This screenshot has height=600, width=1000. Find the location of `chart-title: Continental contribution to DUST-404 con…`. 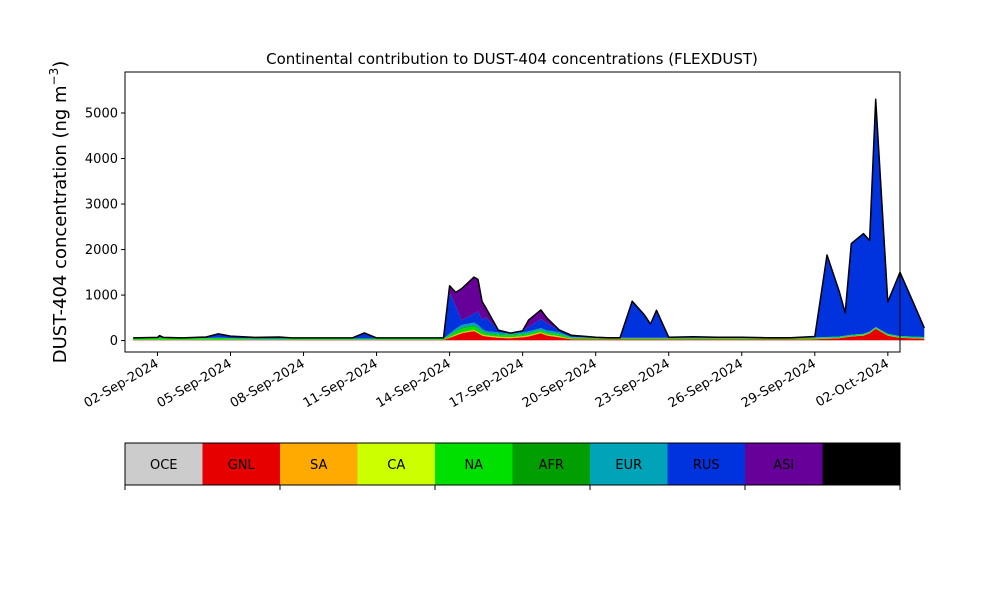

chart-title: Continental contribution to DUST-404 con… is located at coordinates (512, 59).